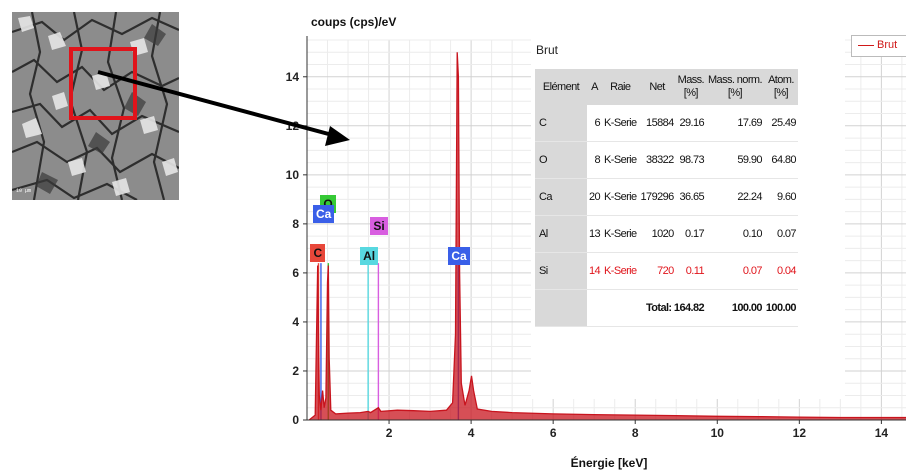 This screenshot has height=471, width=906. Describe the element at coordinates (595, 87) in the screenshot. I see `header-a: A` at that location.